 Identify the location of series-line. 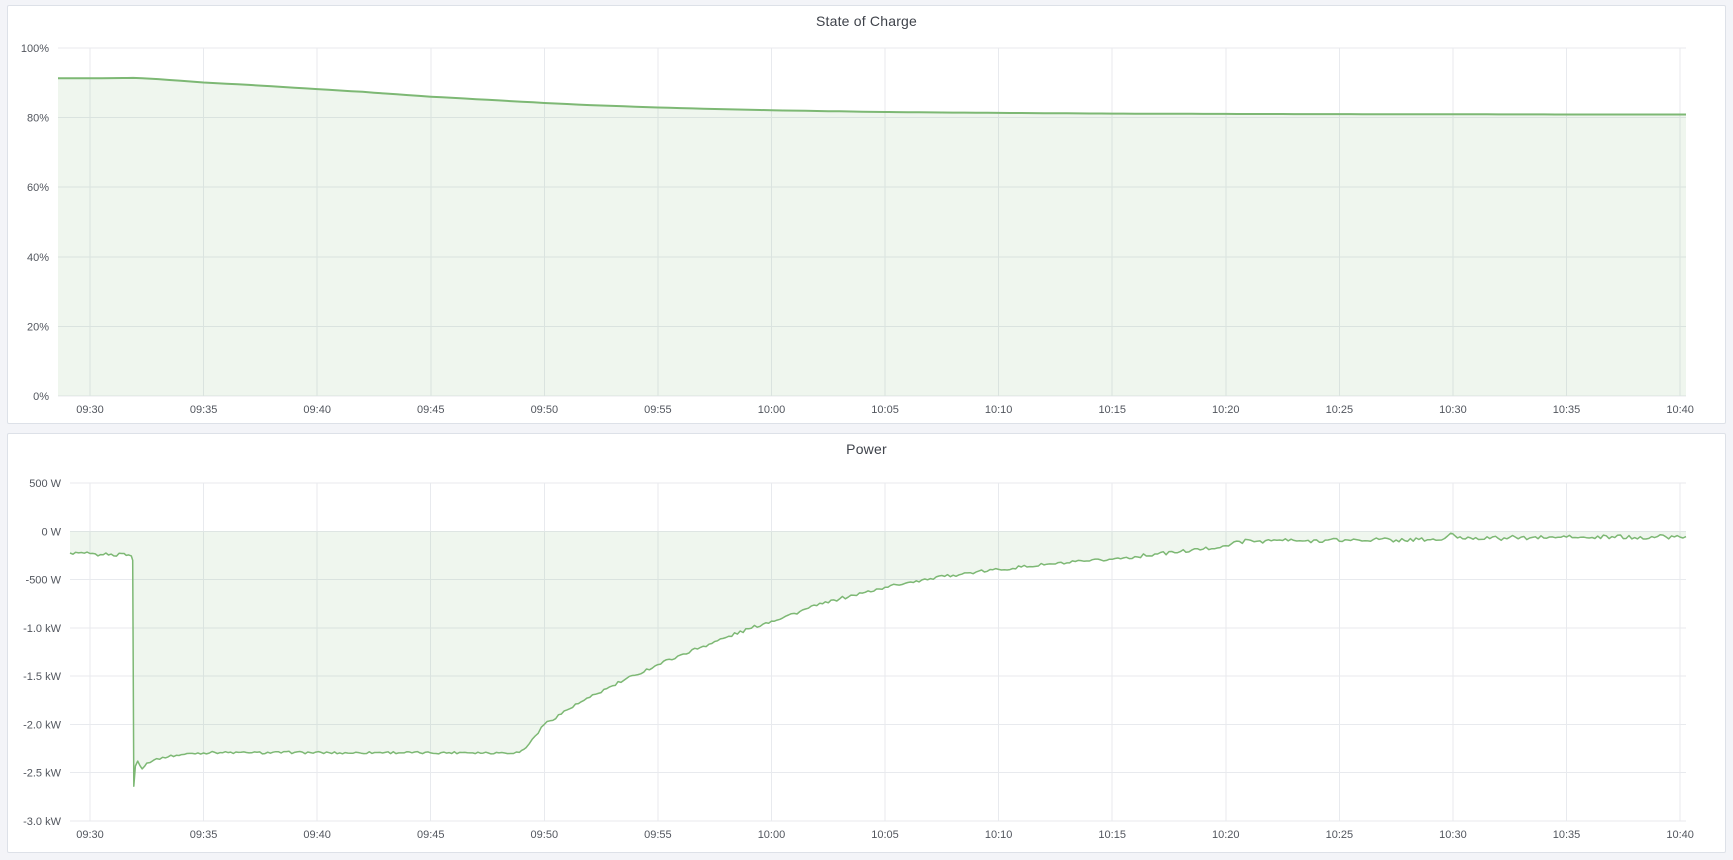
(872, 96).